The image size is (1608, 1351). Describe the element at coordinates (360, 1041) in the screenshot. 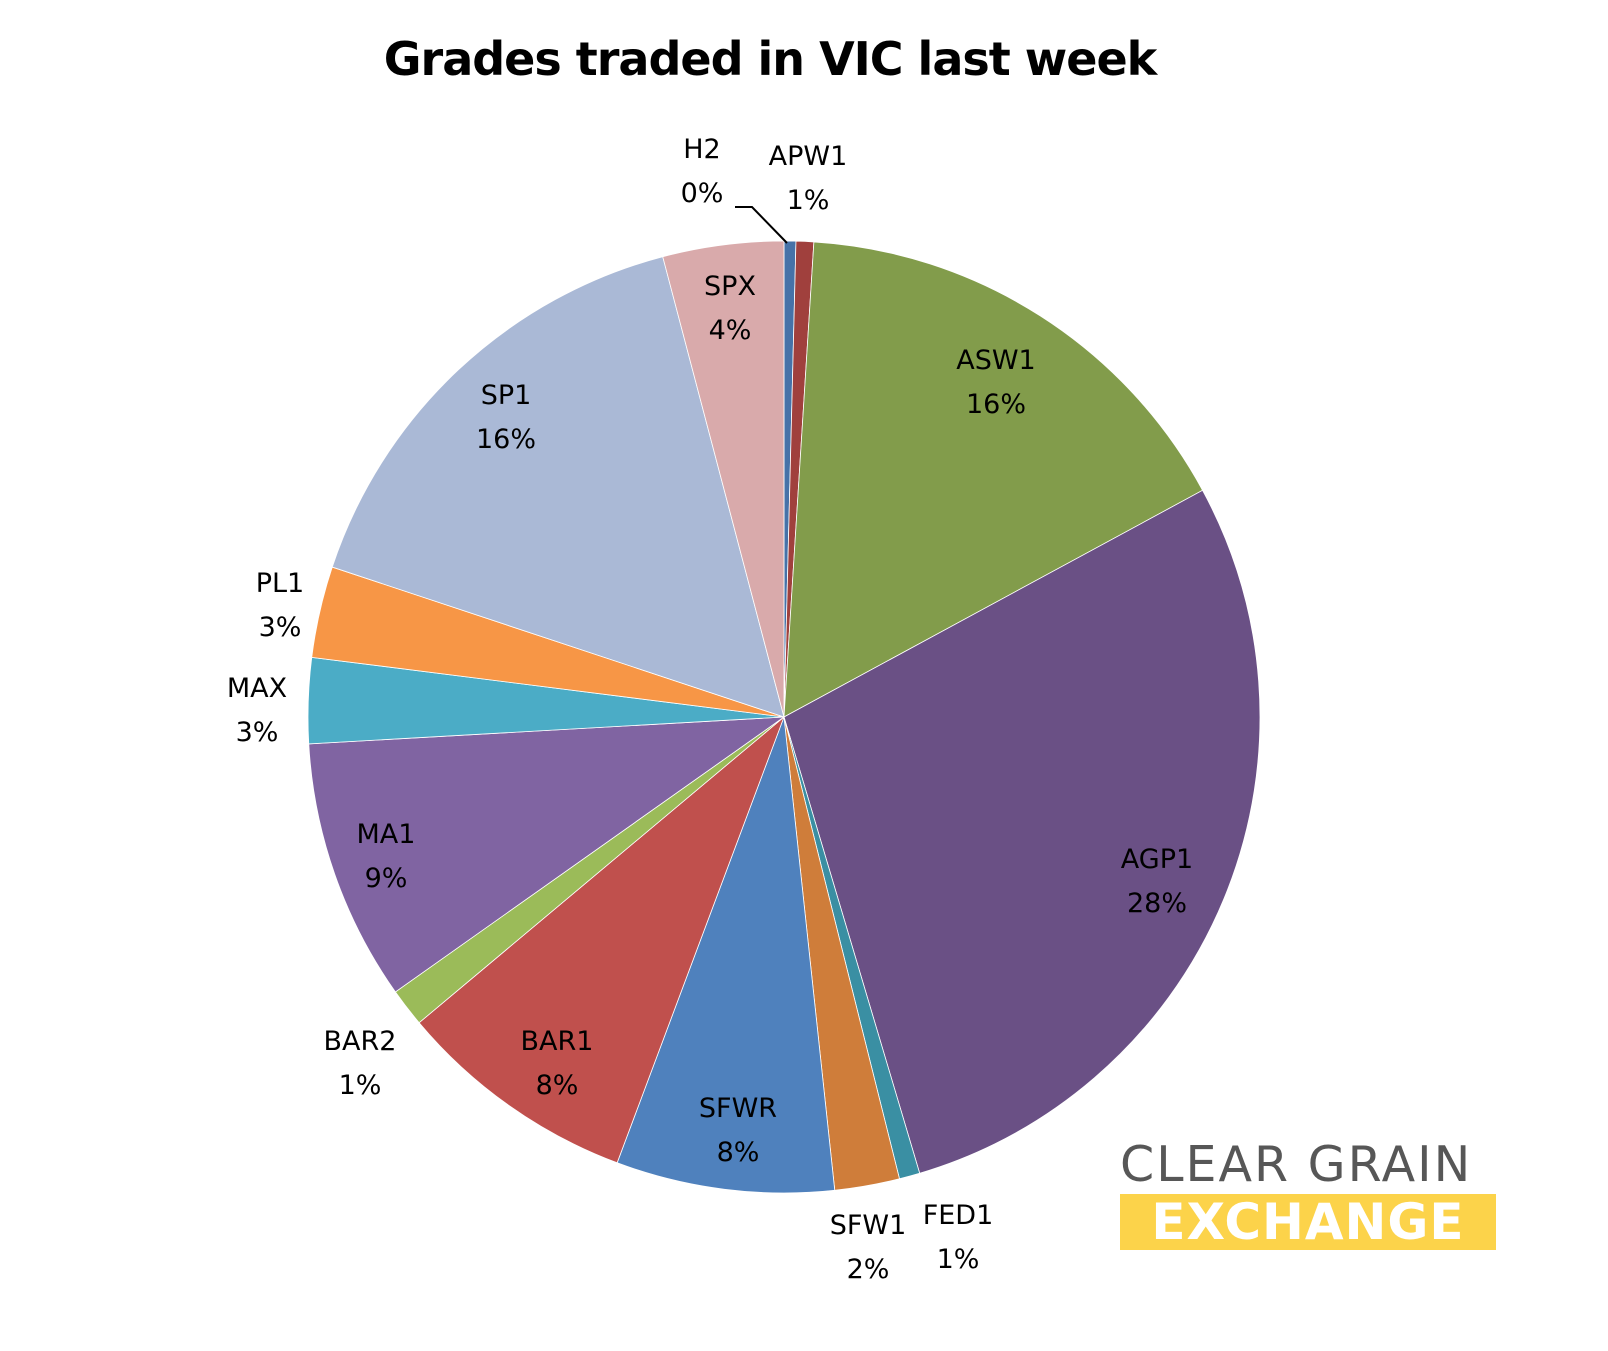

I see `data-label-name: BAR2` at that location.